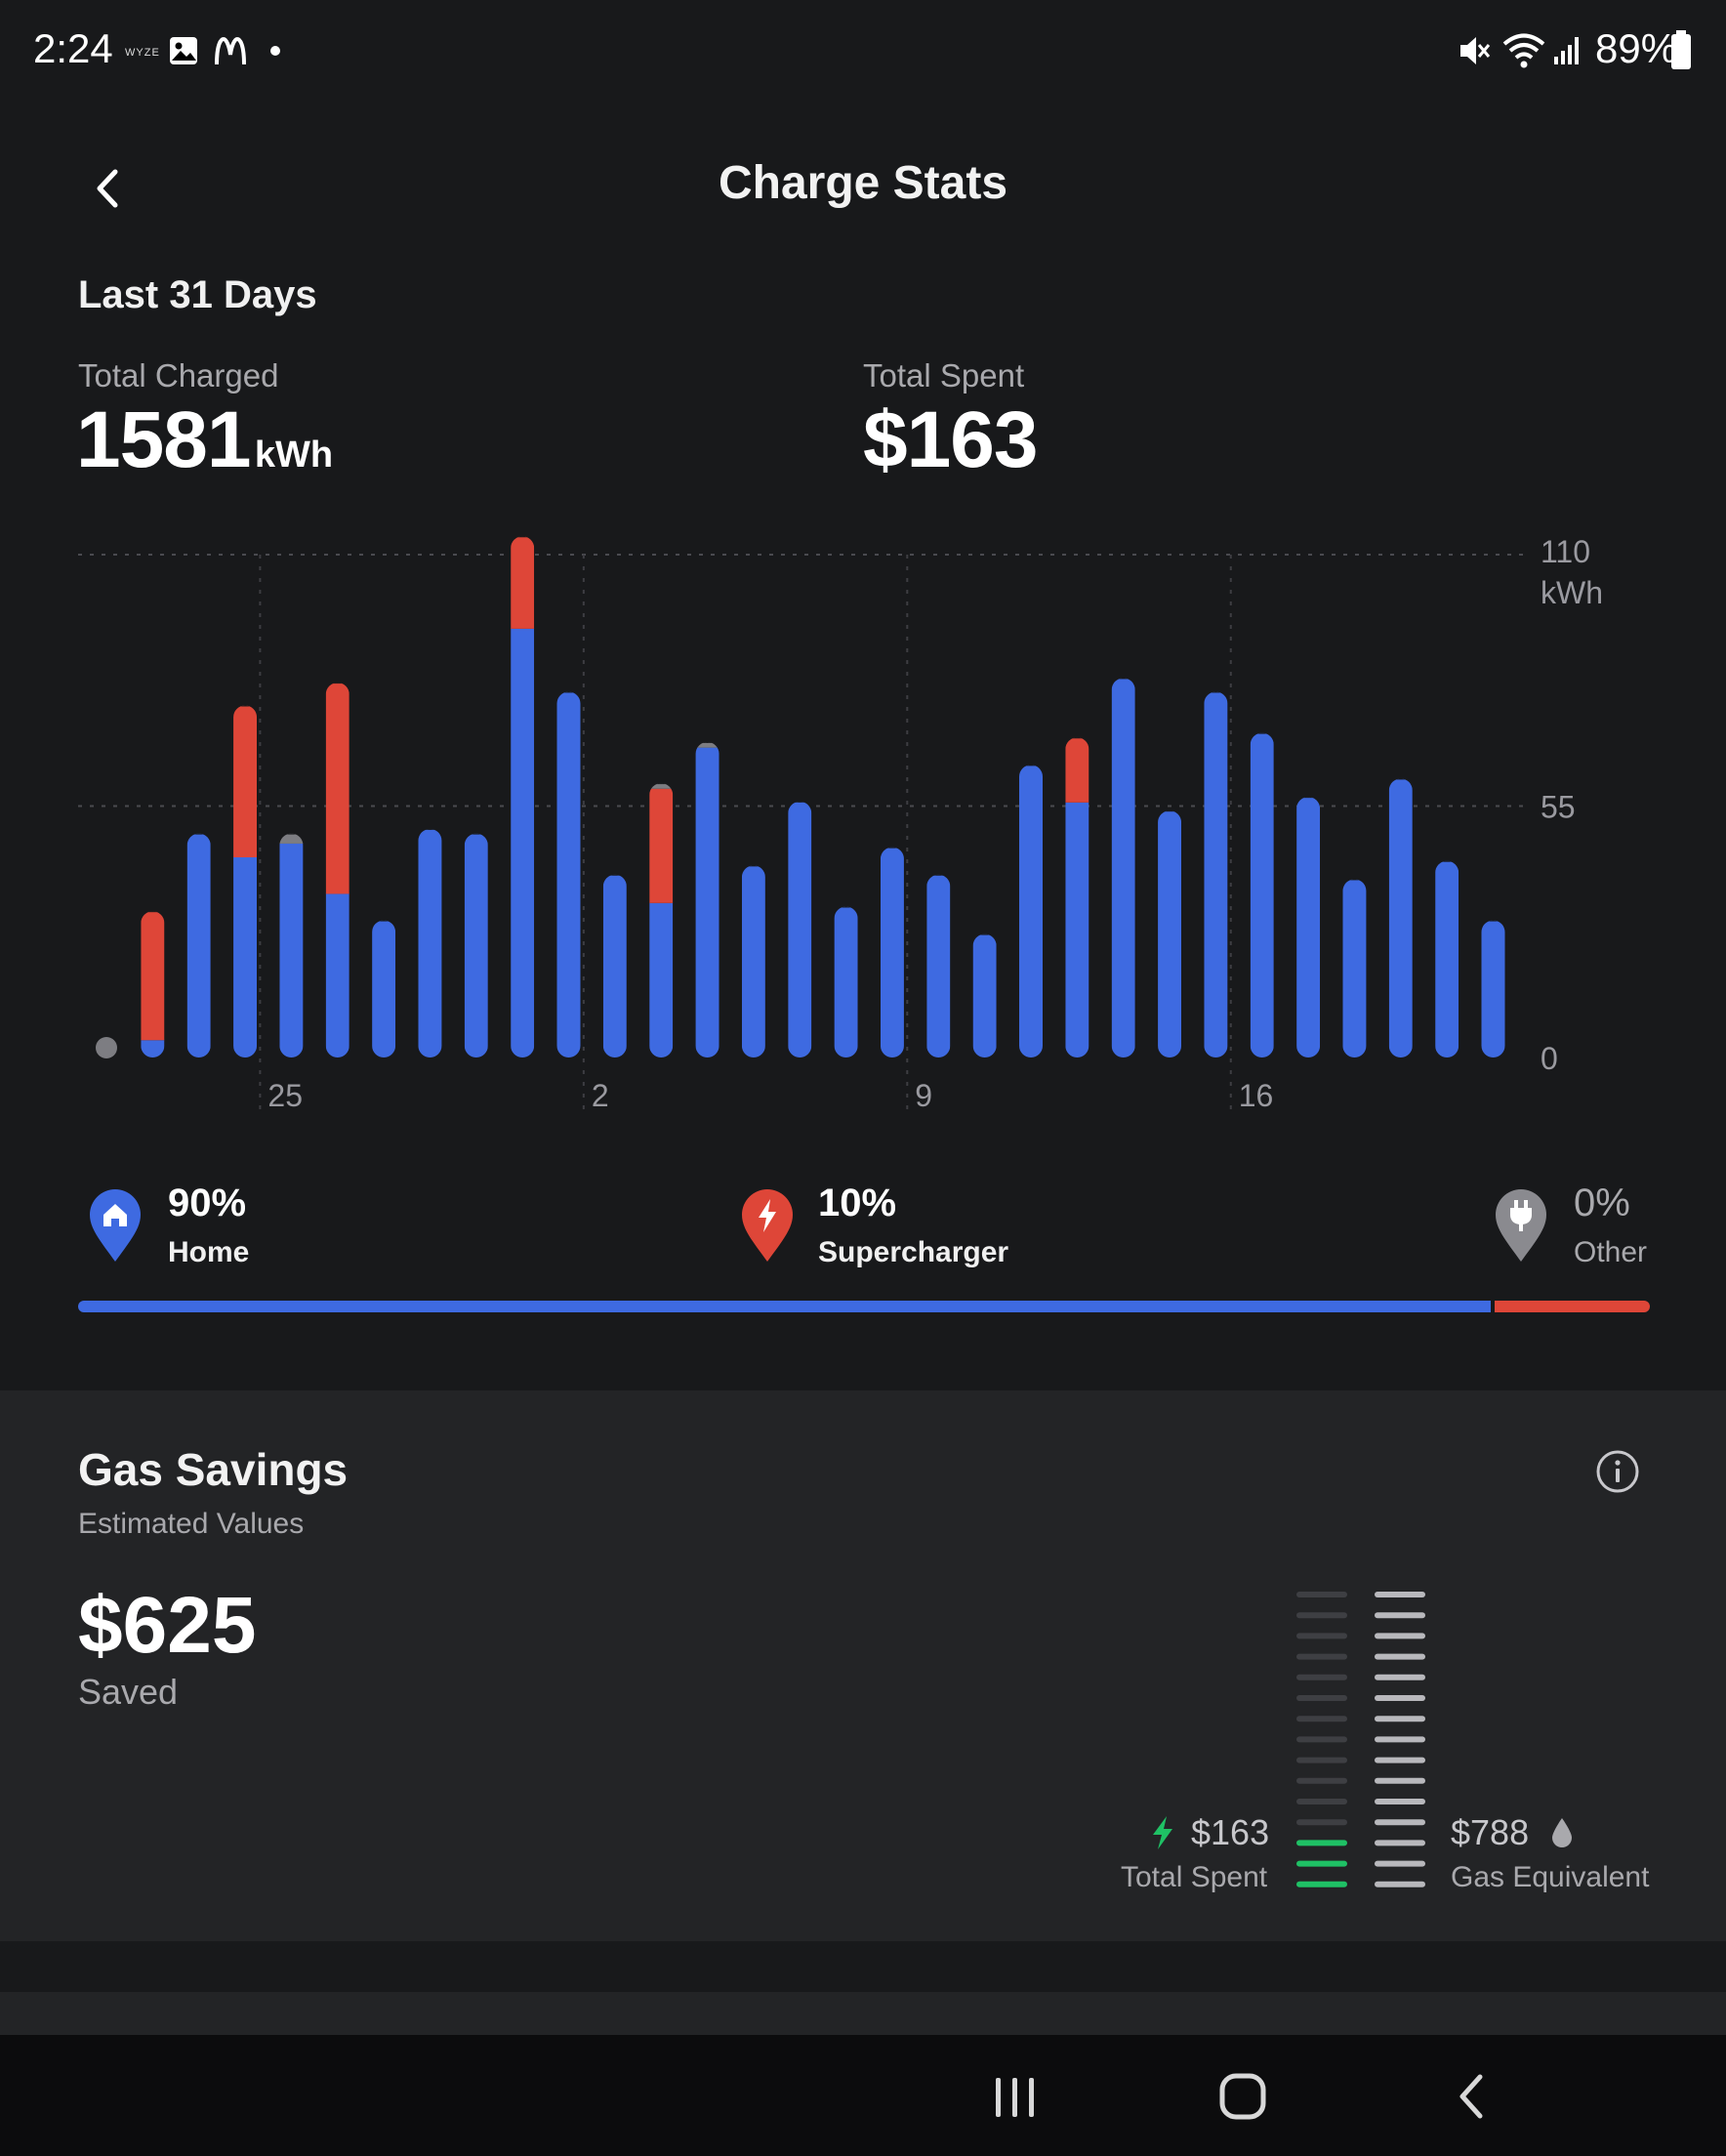 The image size is (1726, 2156). I want to click on x-tick-label: 9, so click(924, 1095).